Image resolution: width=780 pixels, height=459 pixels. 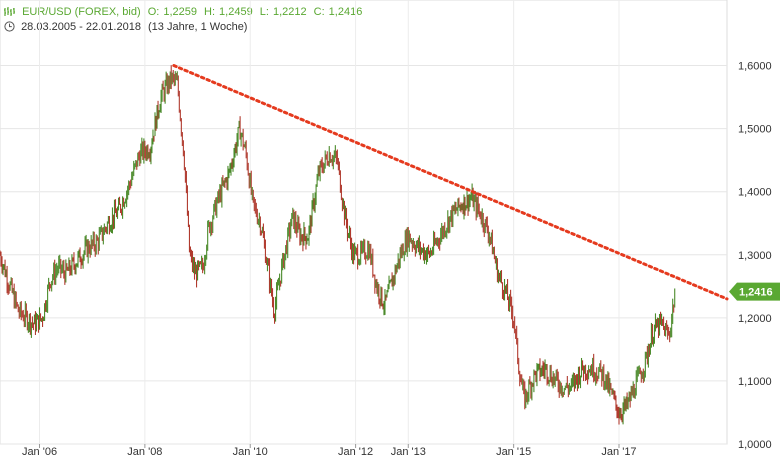 I want to click on x-tick-label: Jan '13, so click(x=408, y=452).